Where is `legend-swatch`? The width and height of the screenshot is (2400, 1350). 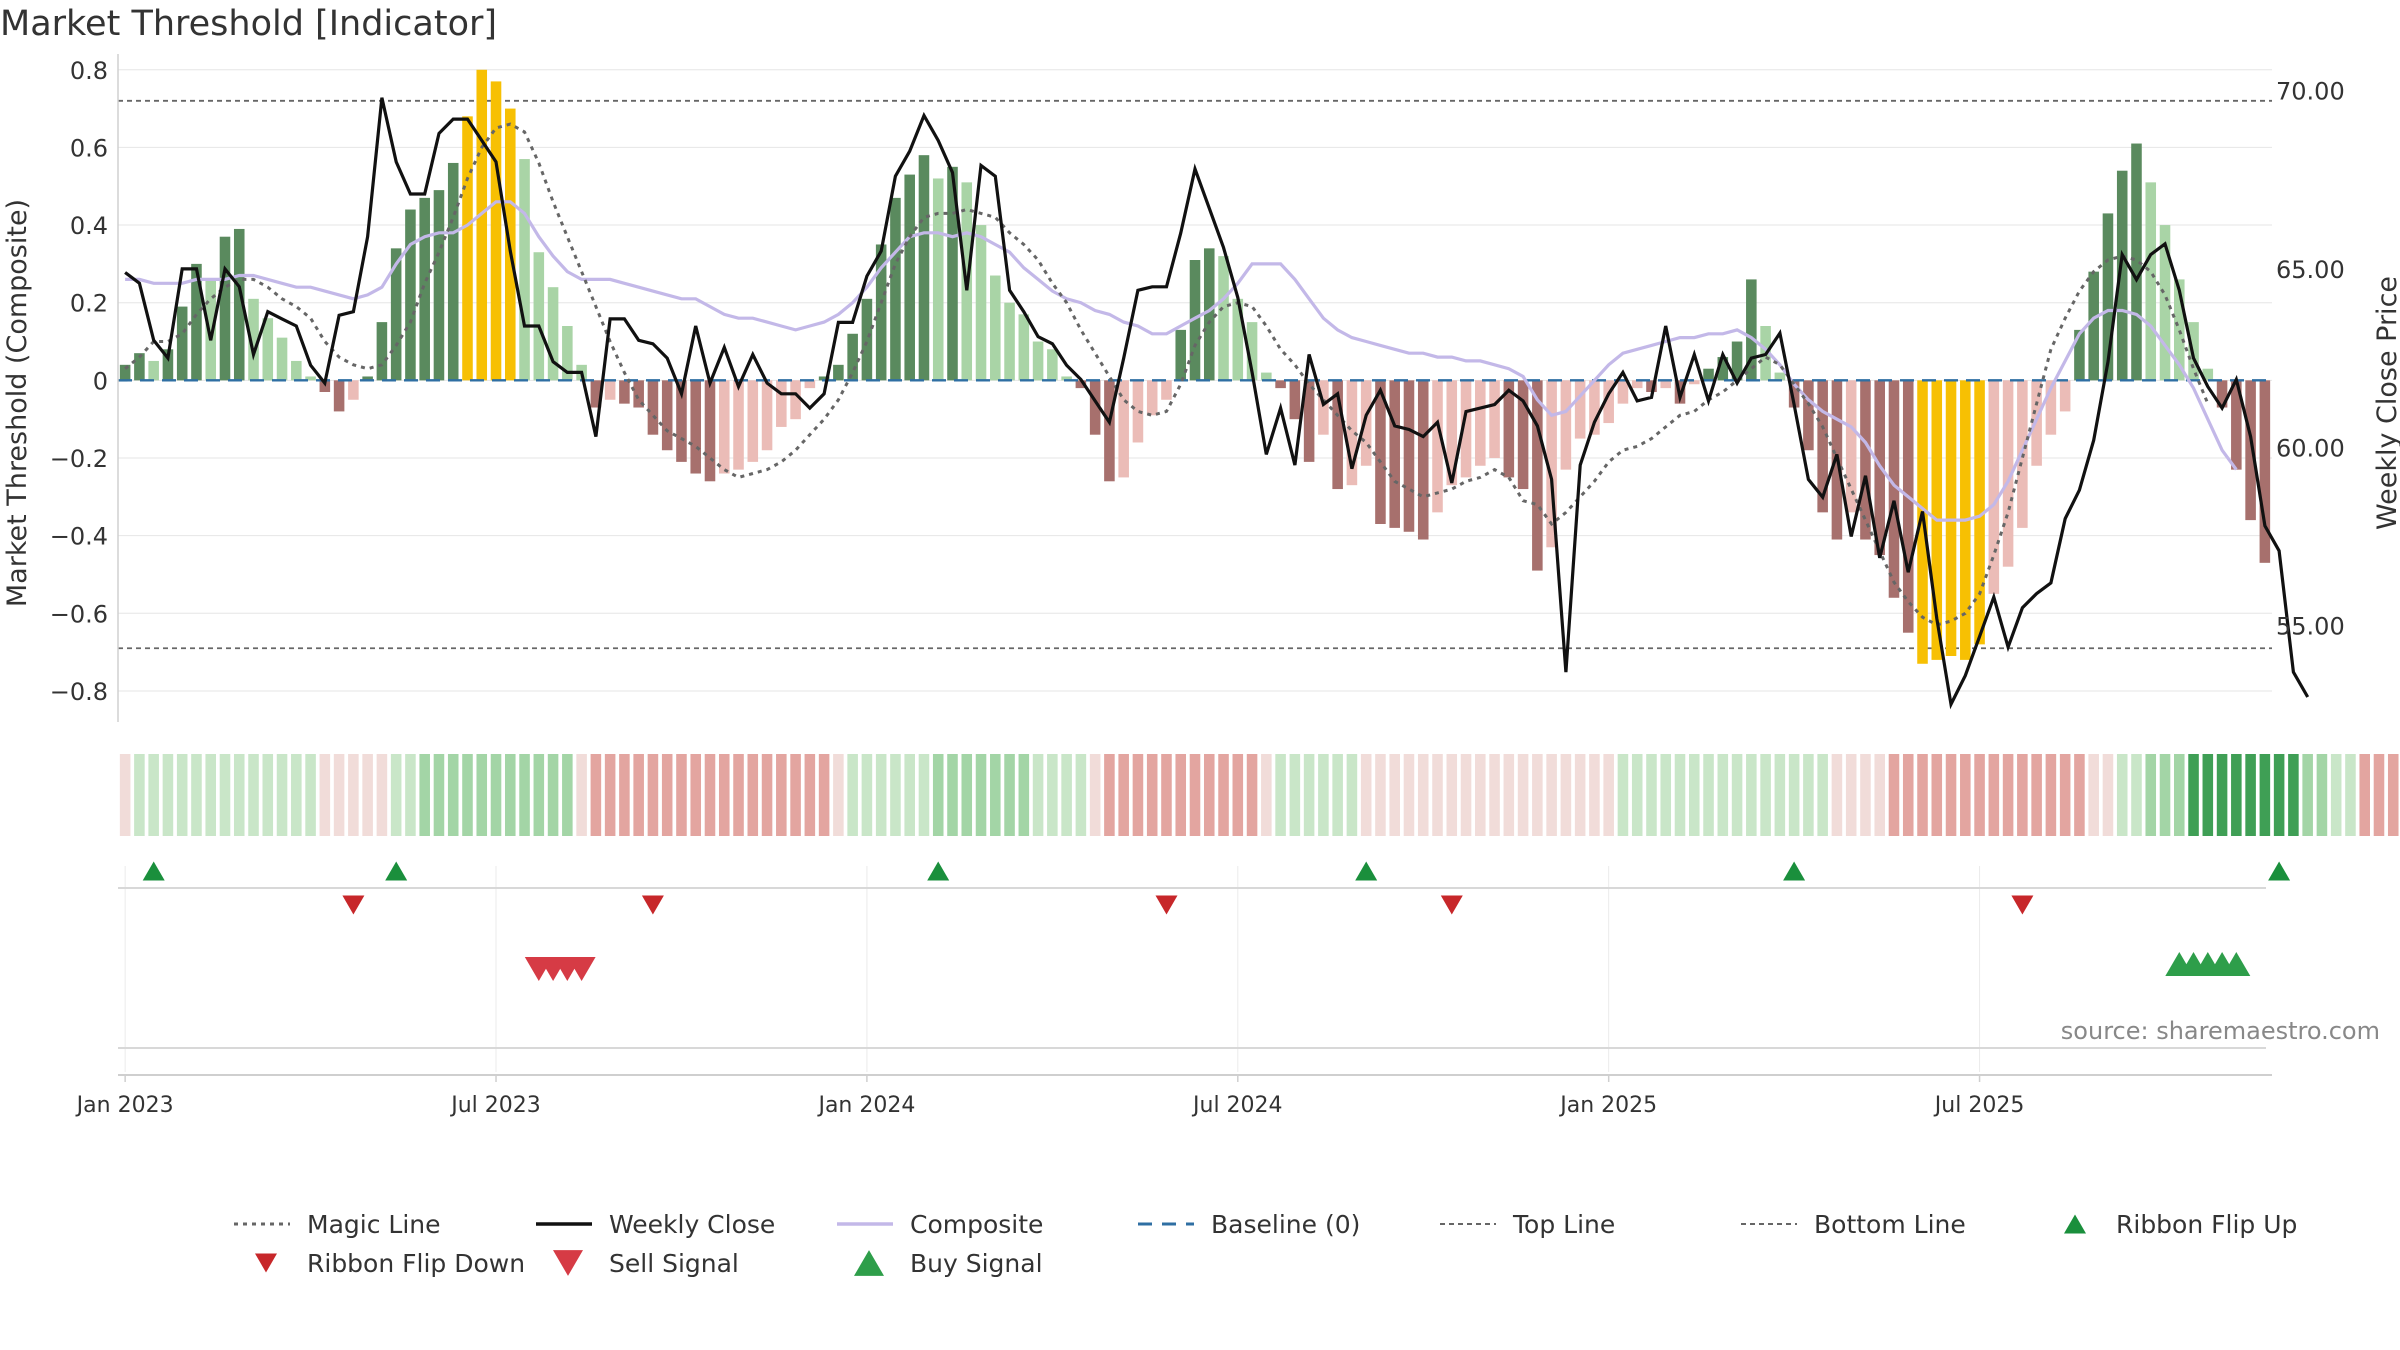
legend-swatch is located at coordinates (568, 1263).